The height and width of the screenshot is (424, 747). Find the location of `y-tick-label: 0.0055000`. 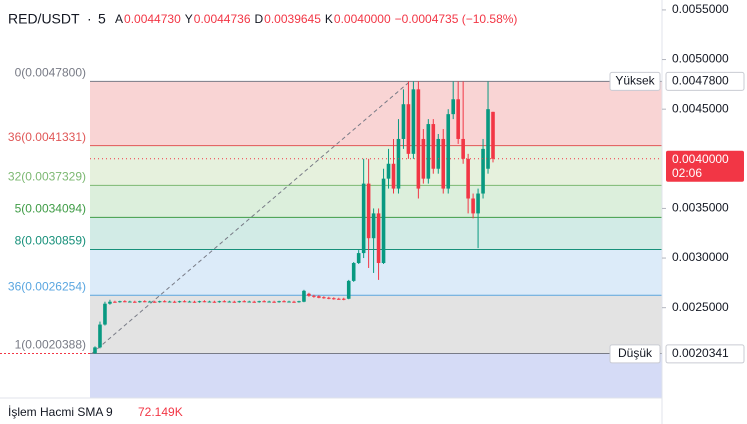

y-tick-label: 0.0055000 is located at coordinates (700, 9).